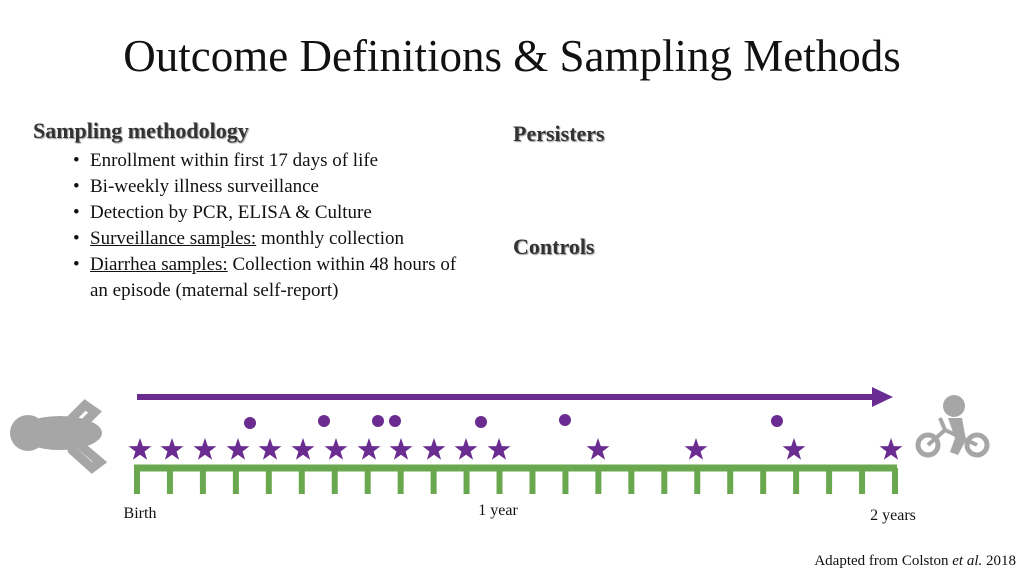  I want to click on citation-text: Adapted from Colston, so click(881, 561).